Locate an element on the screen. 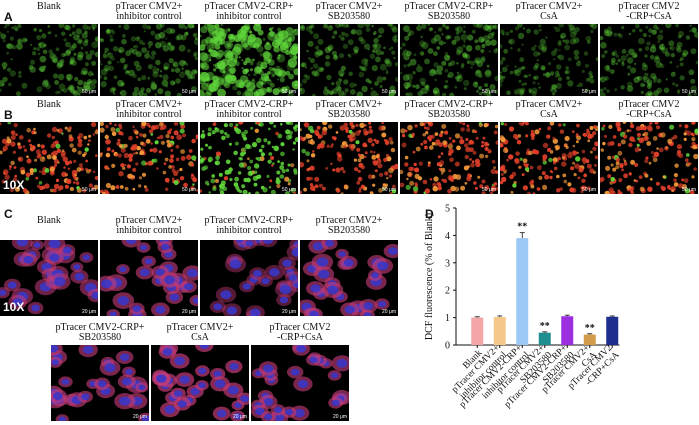 This screenshot has width=699, height=425. panel-a-caption-5: pTracer CMV2+ CsA is located at coordinates (549, 12).